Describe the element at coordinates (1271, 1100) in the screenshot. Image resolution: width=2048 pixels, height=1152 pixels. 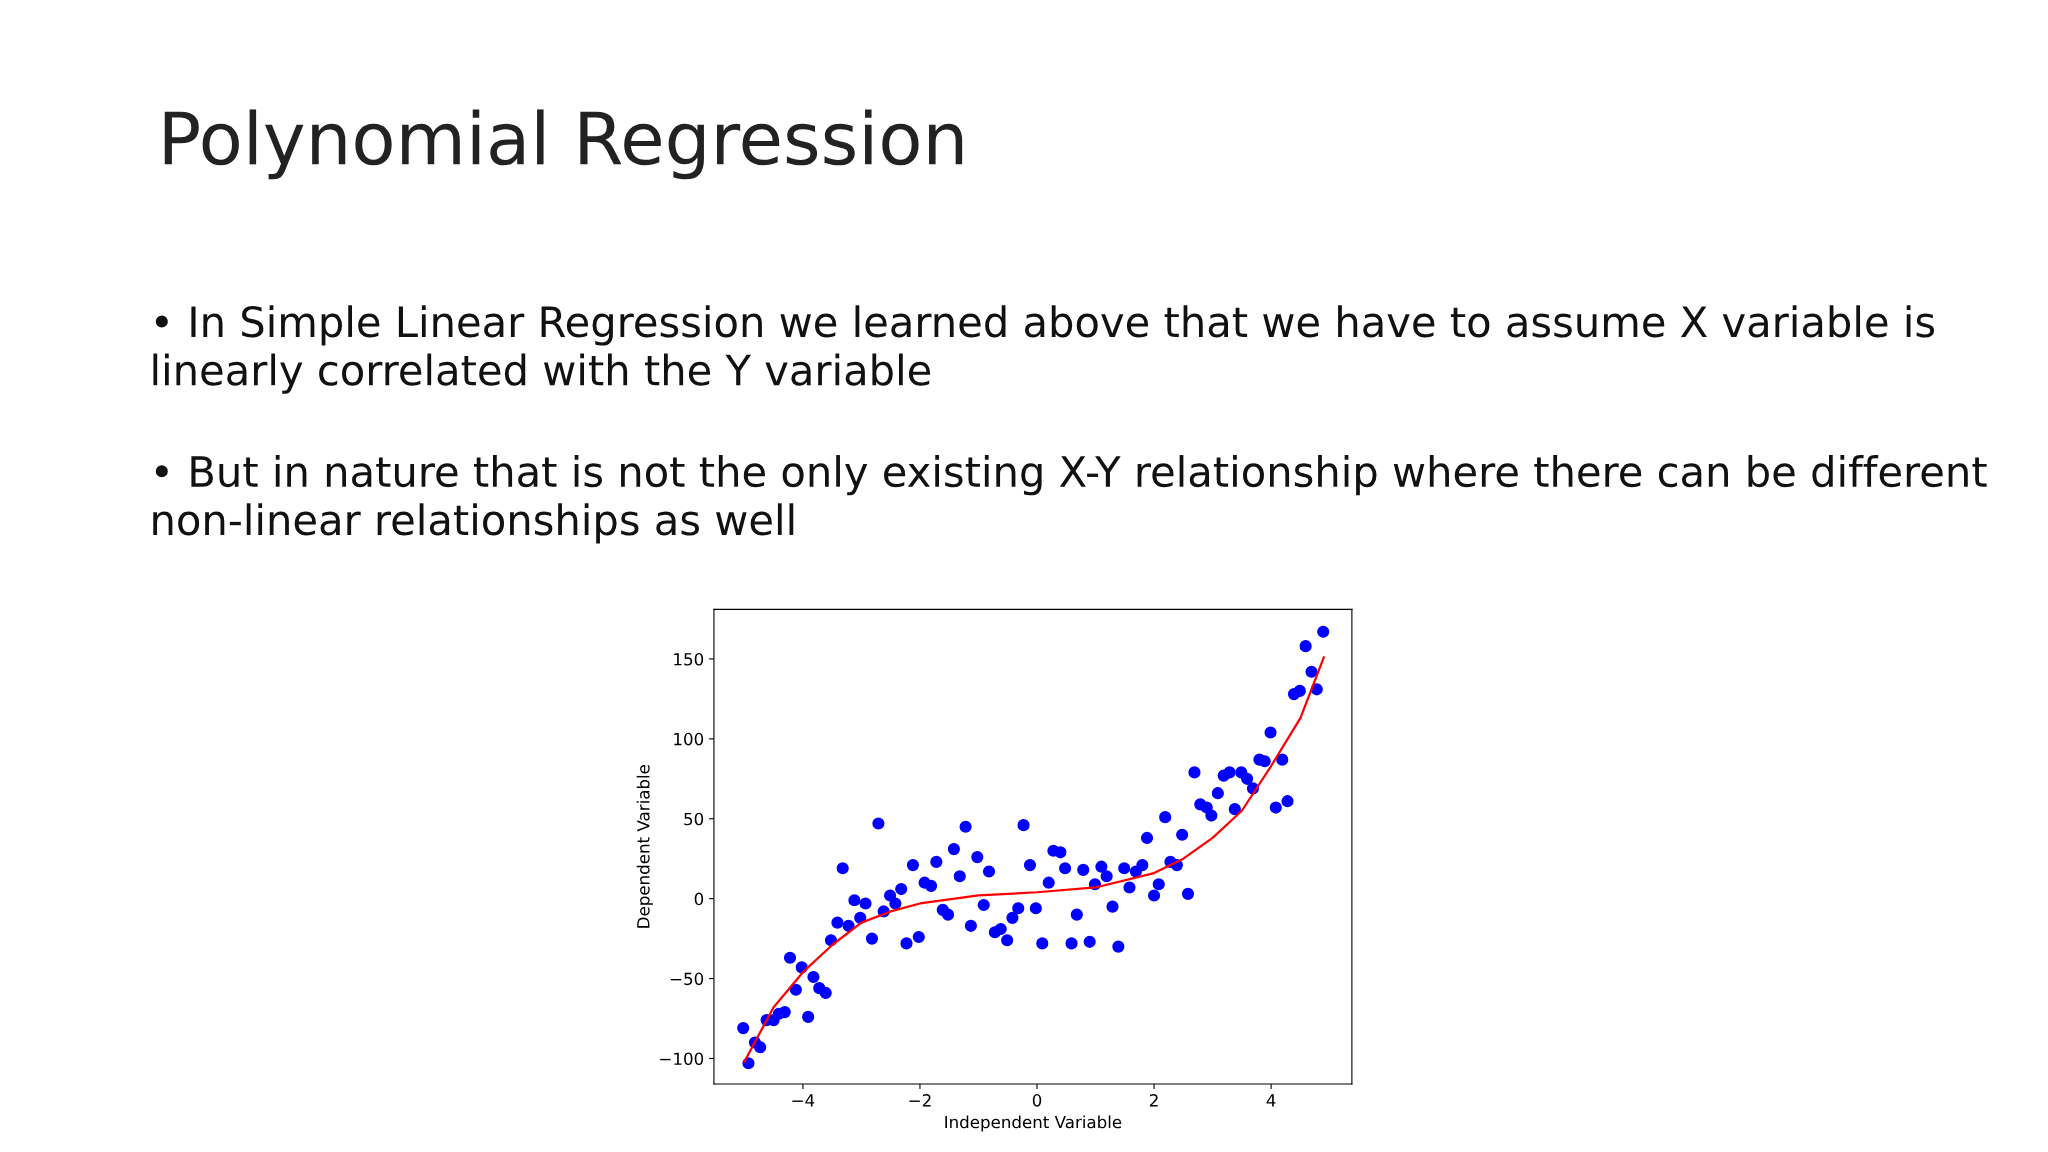
I see `x-tick-label: 4` at that location.